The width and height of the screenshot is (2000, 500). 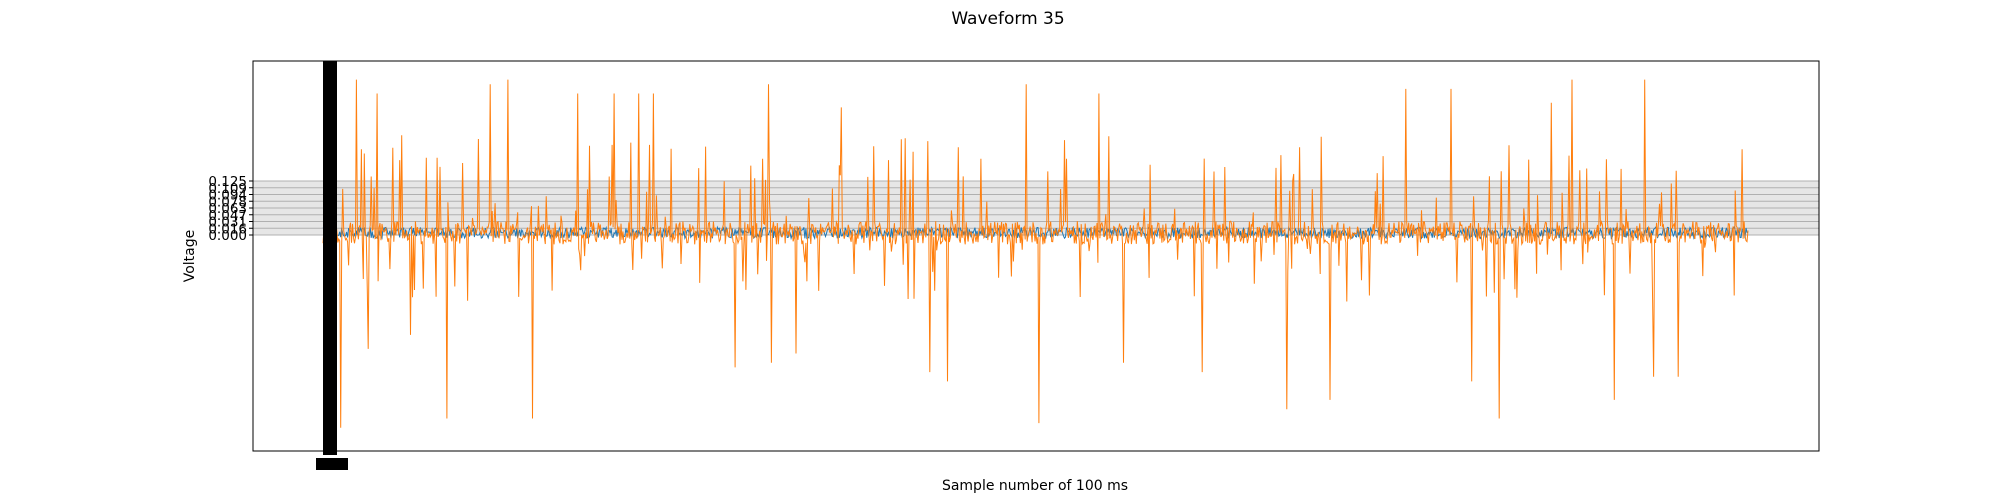 I want to click on x-axis-label: Sample number of 100 ms, so click(x=1035, y=486).